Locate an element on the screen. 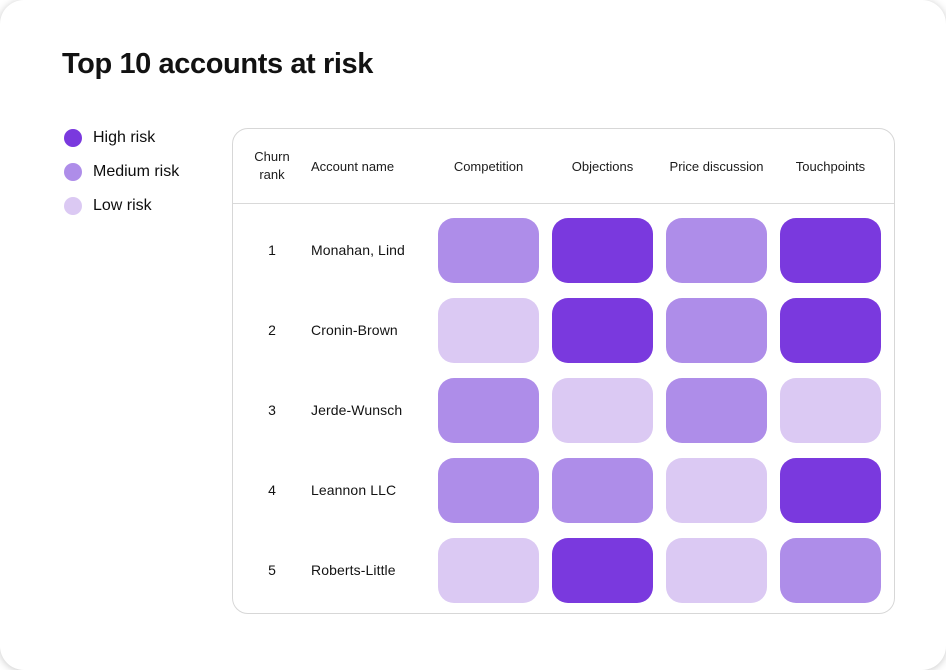  churn-rank-value: 1 is located at coordinates (272, 250).